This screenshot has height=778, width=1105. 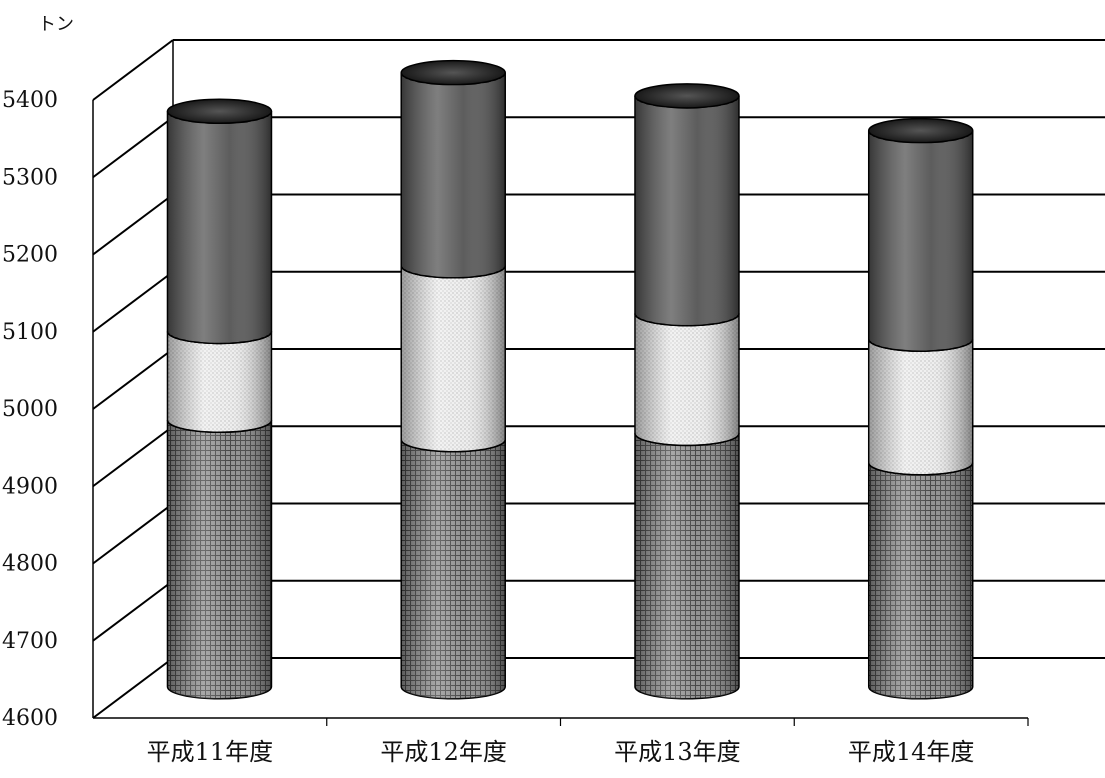 I want to click on x-category-labels: 平成11年度 平成12年度 平成13年度 平成14年度, so click(x=561, y=752).